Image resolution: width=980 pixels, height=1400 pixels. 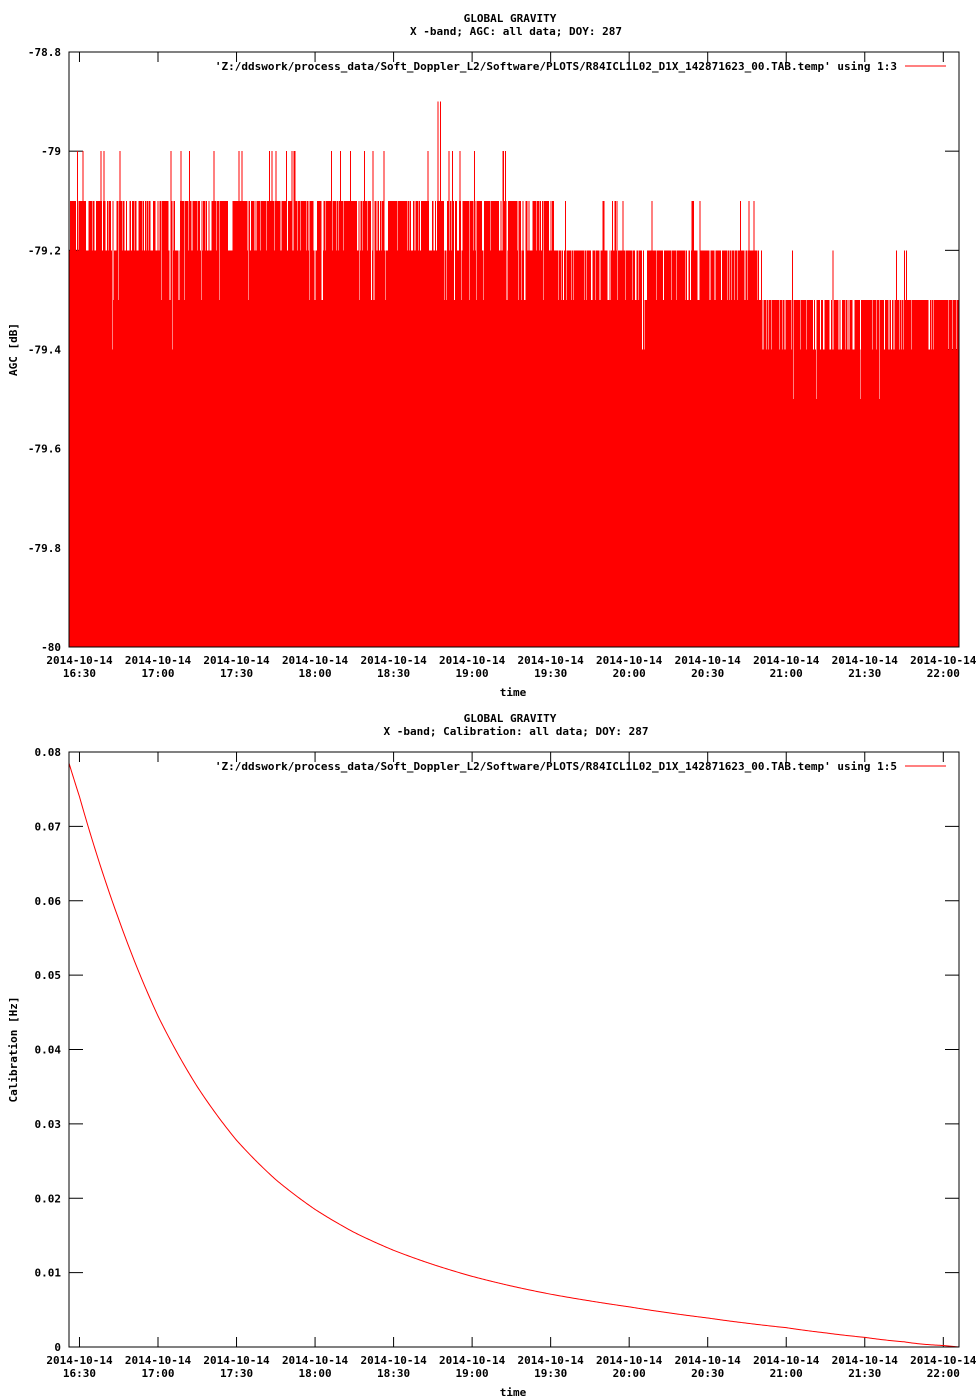 I want to click on chart-subtitle: X -band; Calibration: all data; DOY: 287, so click(x=516, y=731).